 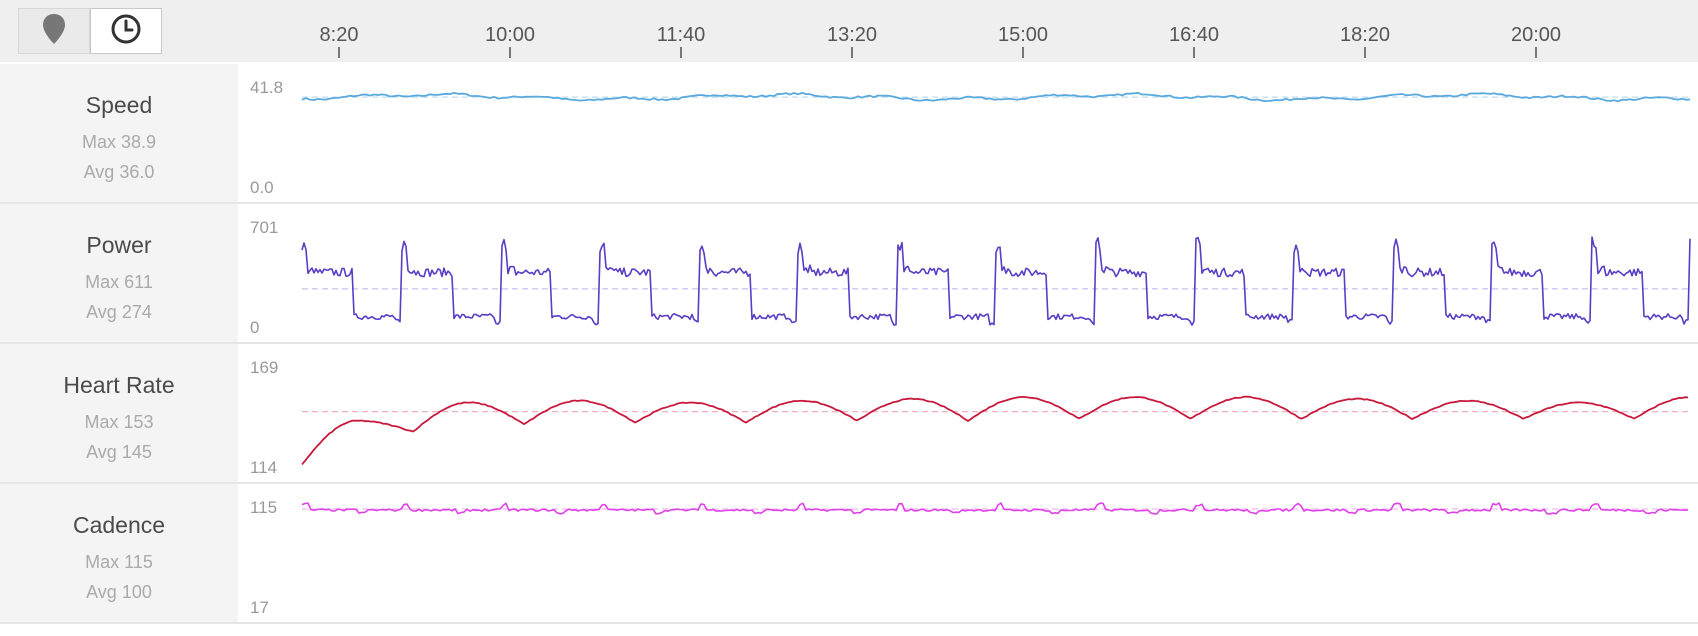 What do you see at coordinates (119, 422) in the screenshot?
I see `heart-rate-max: Max 153` at bounding box center [119, 422].